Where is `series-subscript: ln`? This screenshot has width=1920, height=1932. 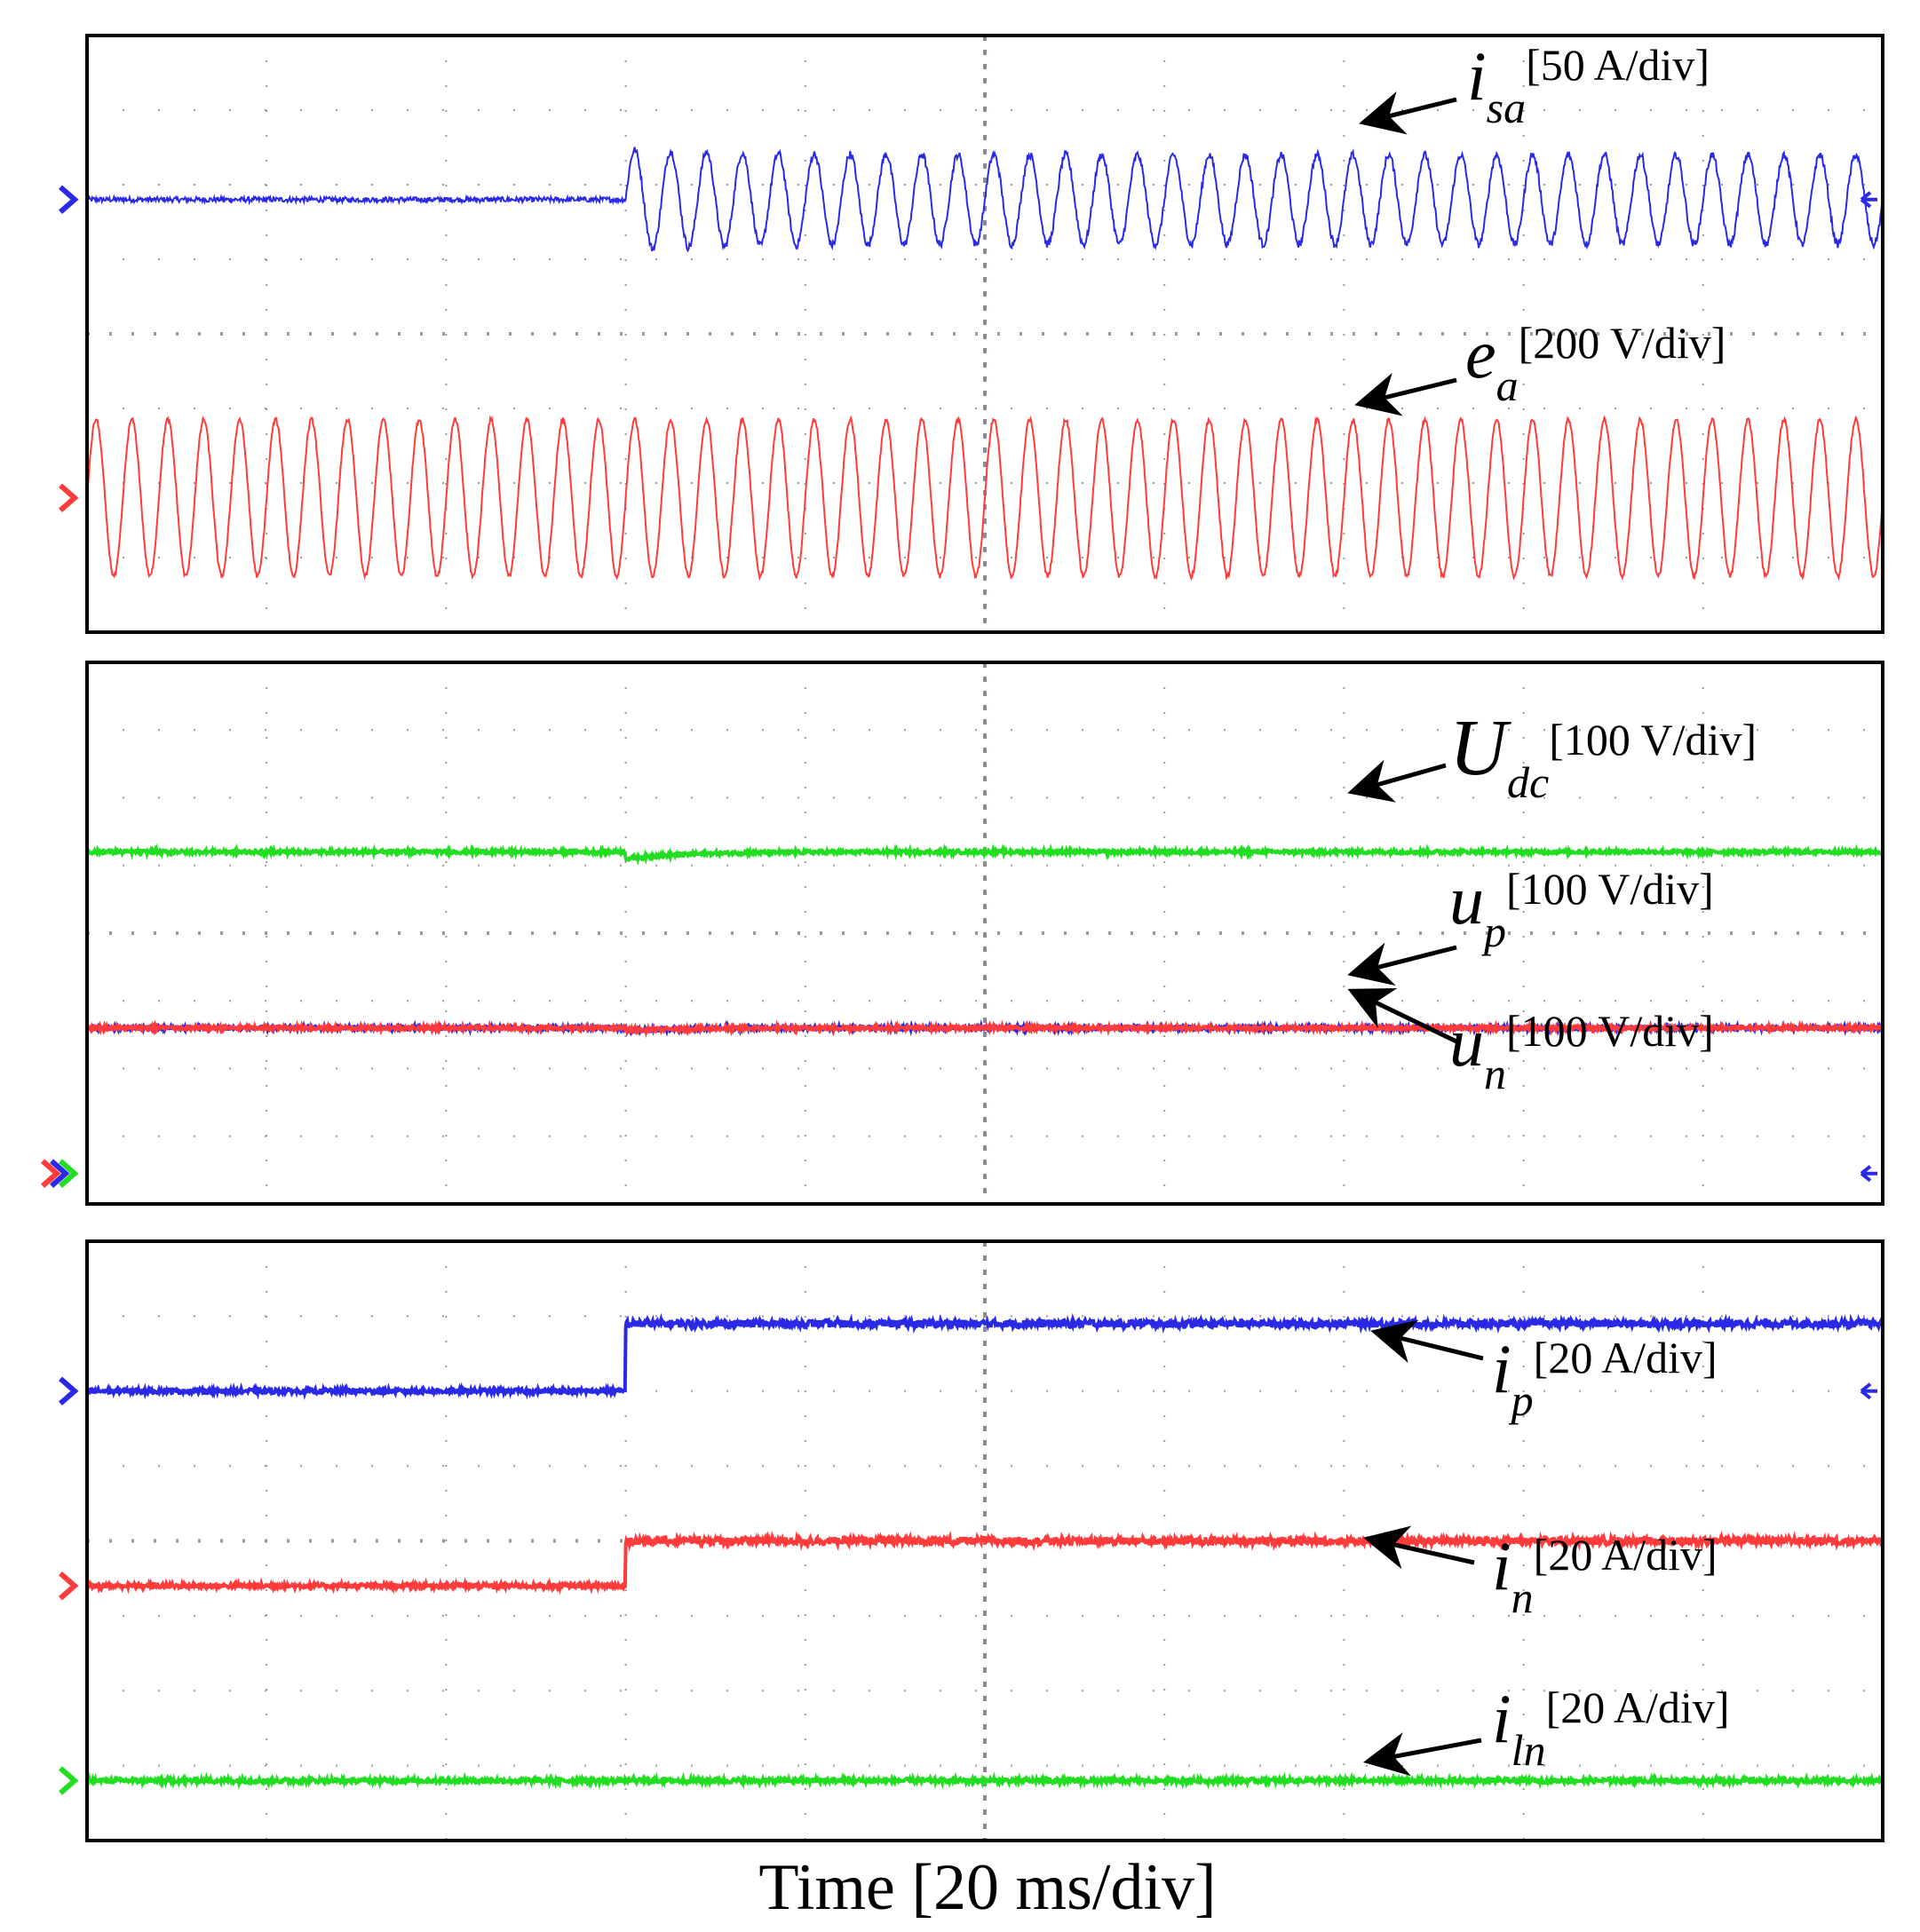
series-subscript: ln is located at coordinates (1528, 1750).